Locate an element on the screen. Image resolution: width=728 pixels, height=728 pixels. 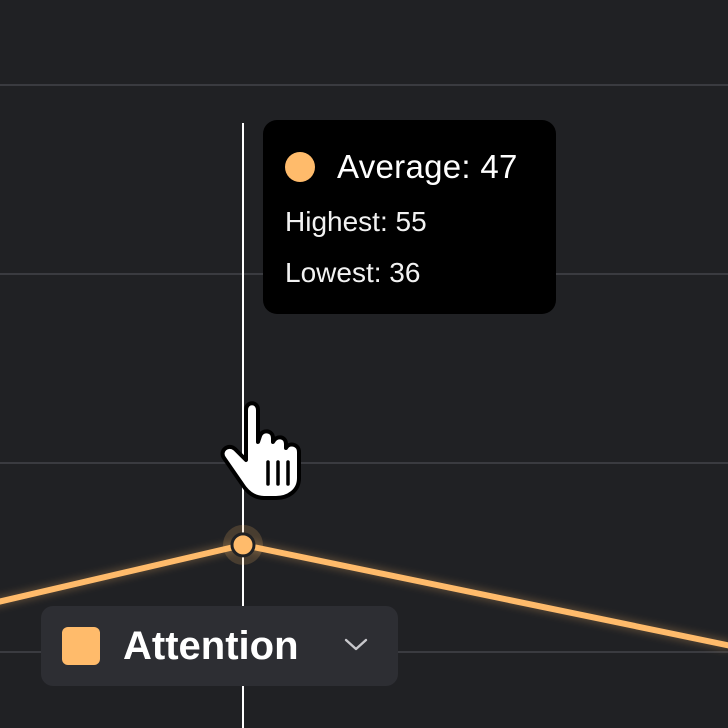
data-tooltip: Average: 47 Highest: 55 Lowest: 36 is located at coordinates (409, 217).